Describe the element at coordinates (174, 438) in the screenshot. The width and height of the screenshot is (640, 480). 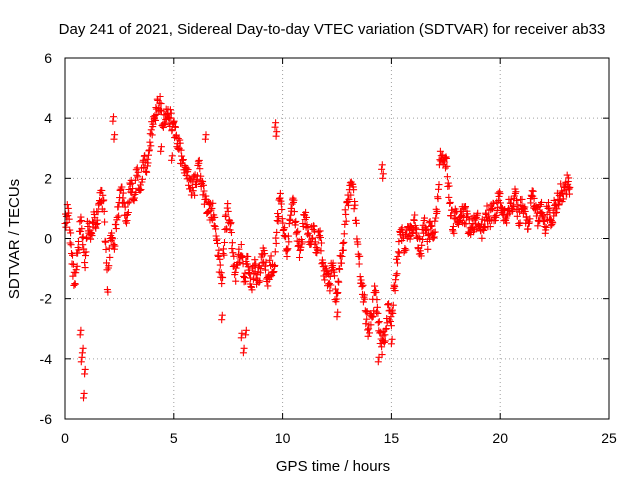
I see `x-tick-label: 5` at that location.